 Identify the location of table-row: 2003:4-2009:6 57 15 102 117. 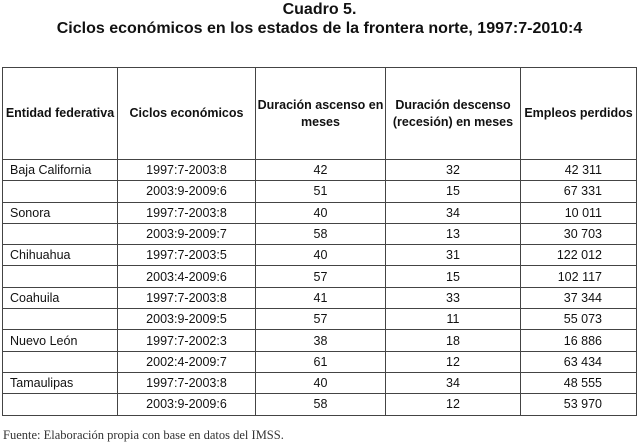
(319, 276).